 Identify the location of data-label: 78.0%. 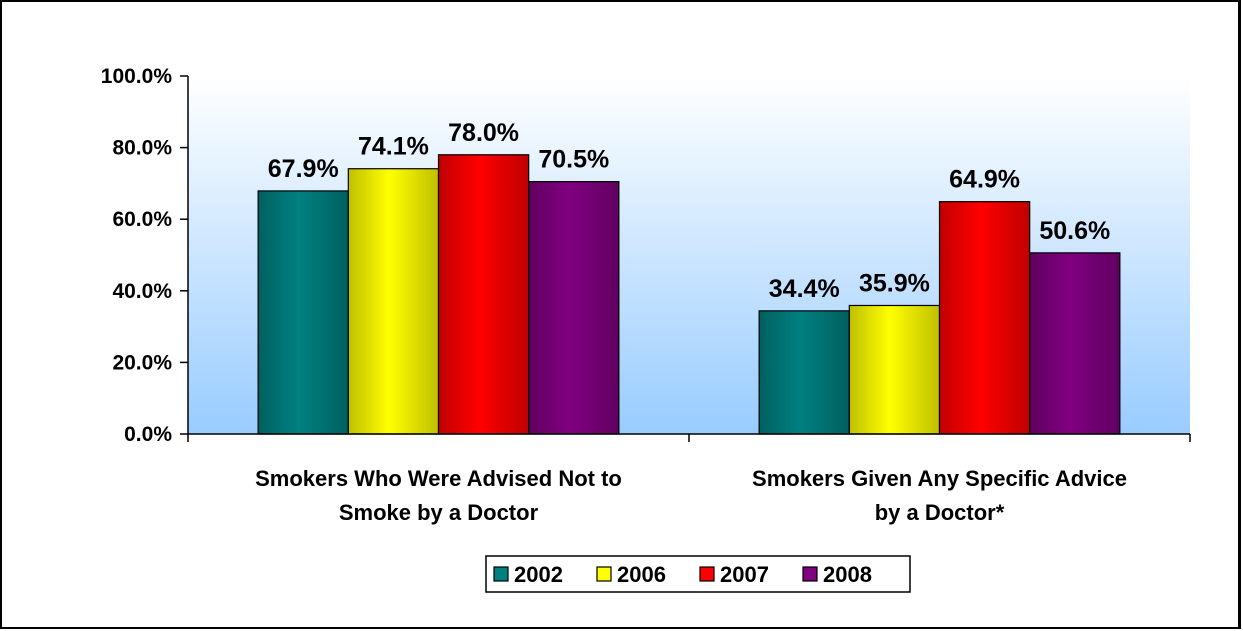
(483, 133).